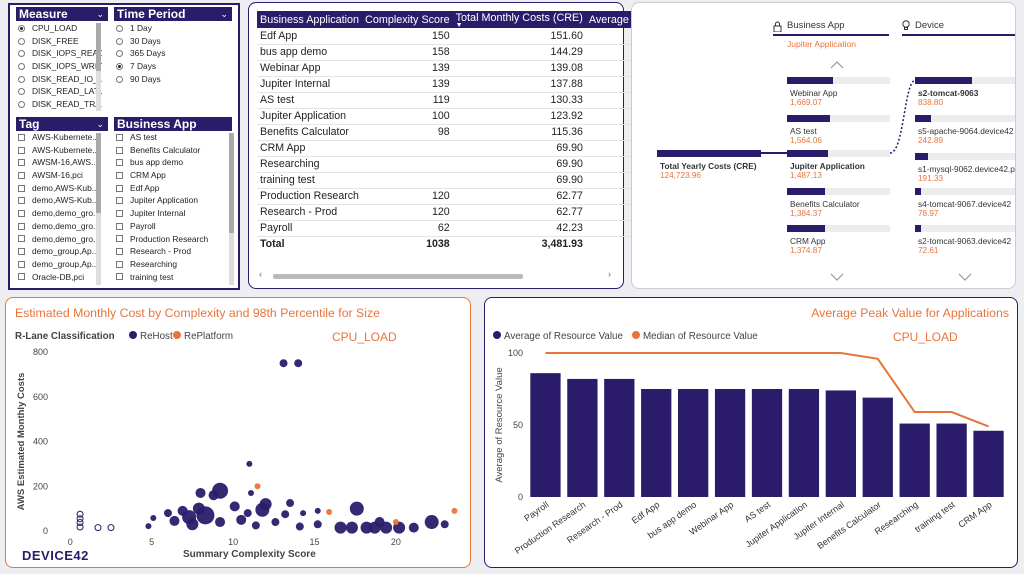 The image size is (1024, 574). I want to click on business-app-option: training test, so click(171, 277).